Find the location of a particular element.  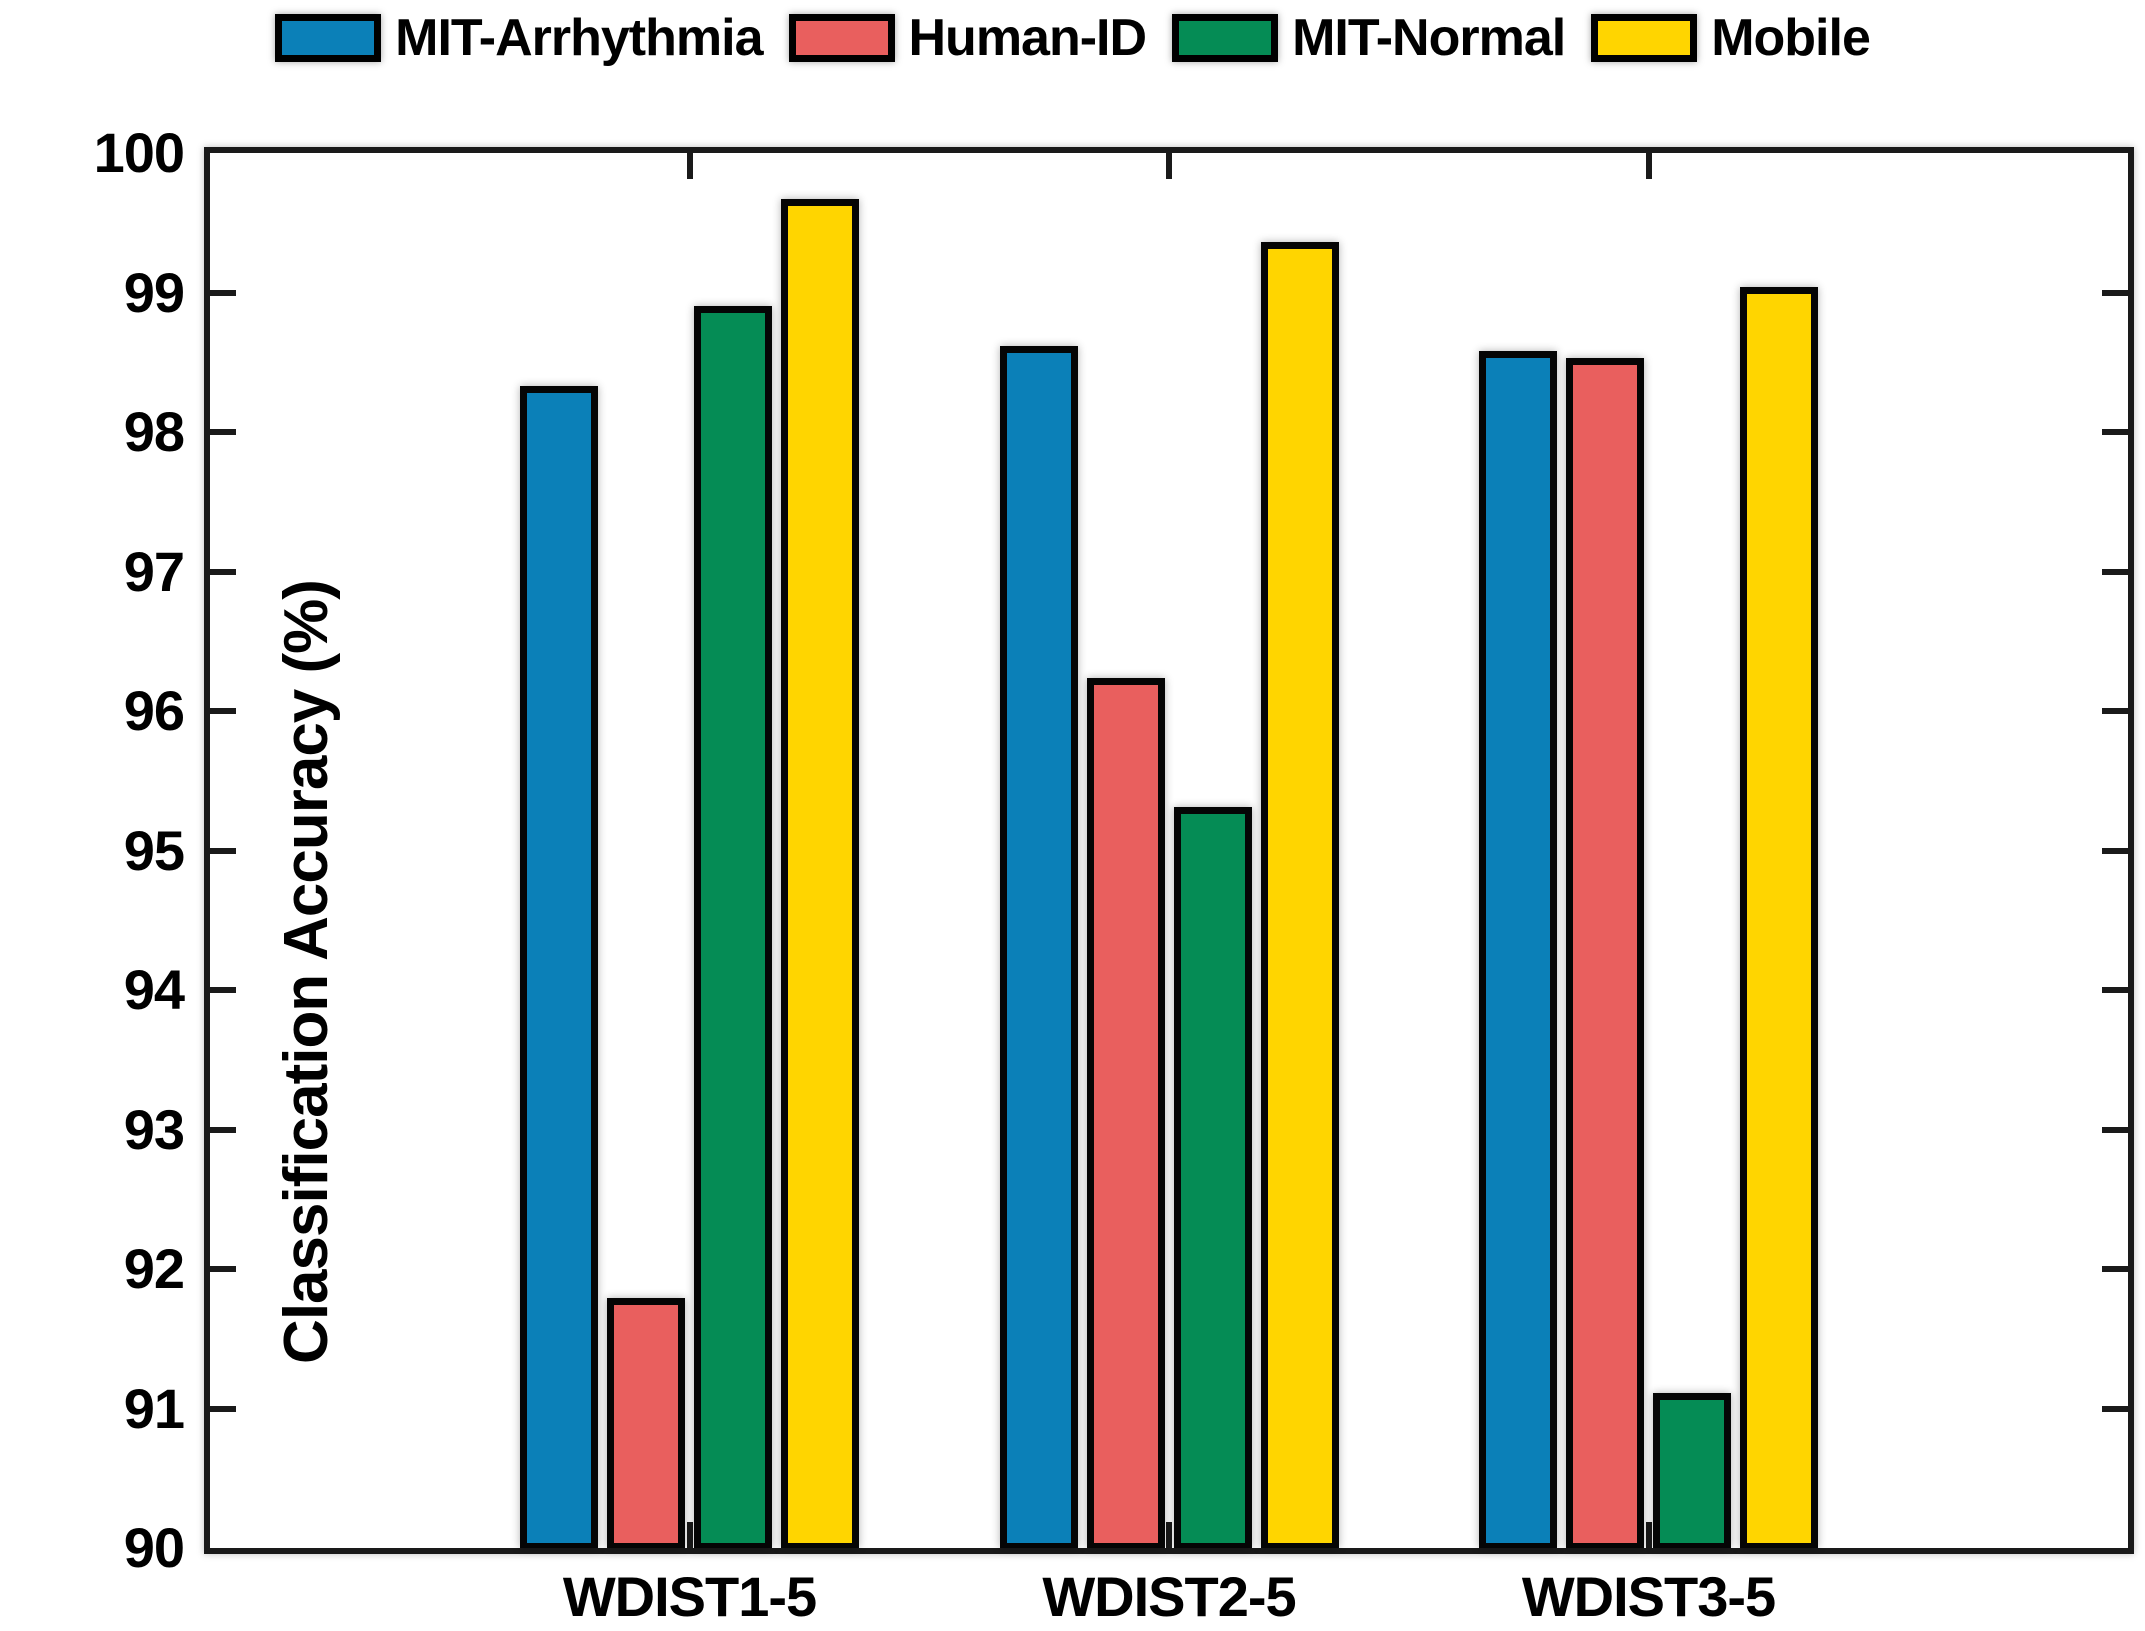

legend-swatch-human-id is located at coordinates (841, 38).